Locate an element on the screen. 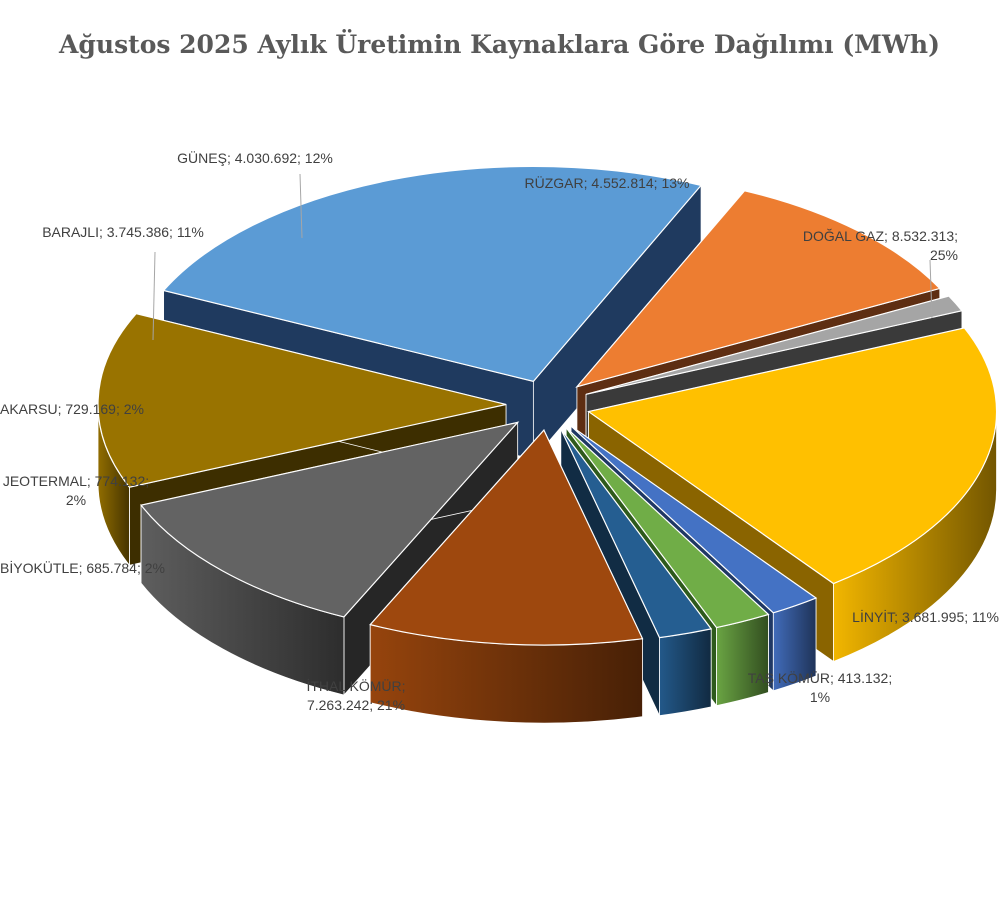 Image resolution: width=999 pixels, height=919 pixels. data-label-0: DOĞAL GAZ; 8.532.313; 25% is located at coordinates (880, 245).